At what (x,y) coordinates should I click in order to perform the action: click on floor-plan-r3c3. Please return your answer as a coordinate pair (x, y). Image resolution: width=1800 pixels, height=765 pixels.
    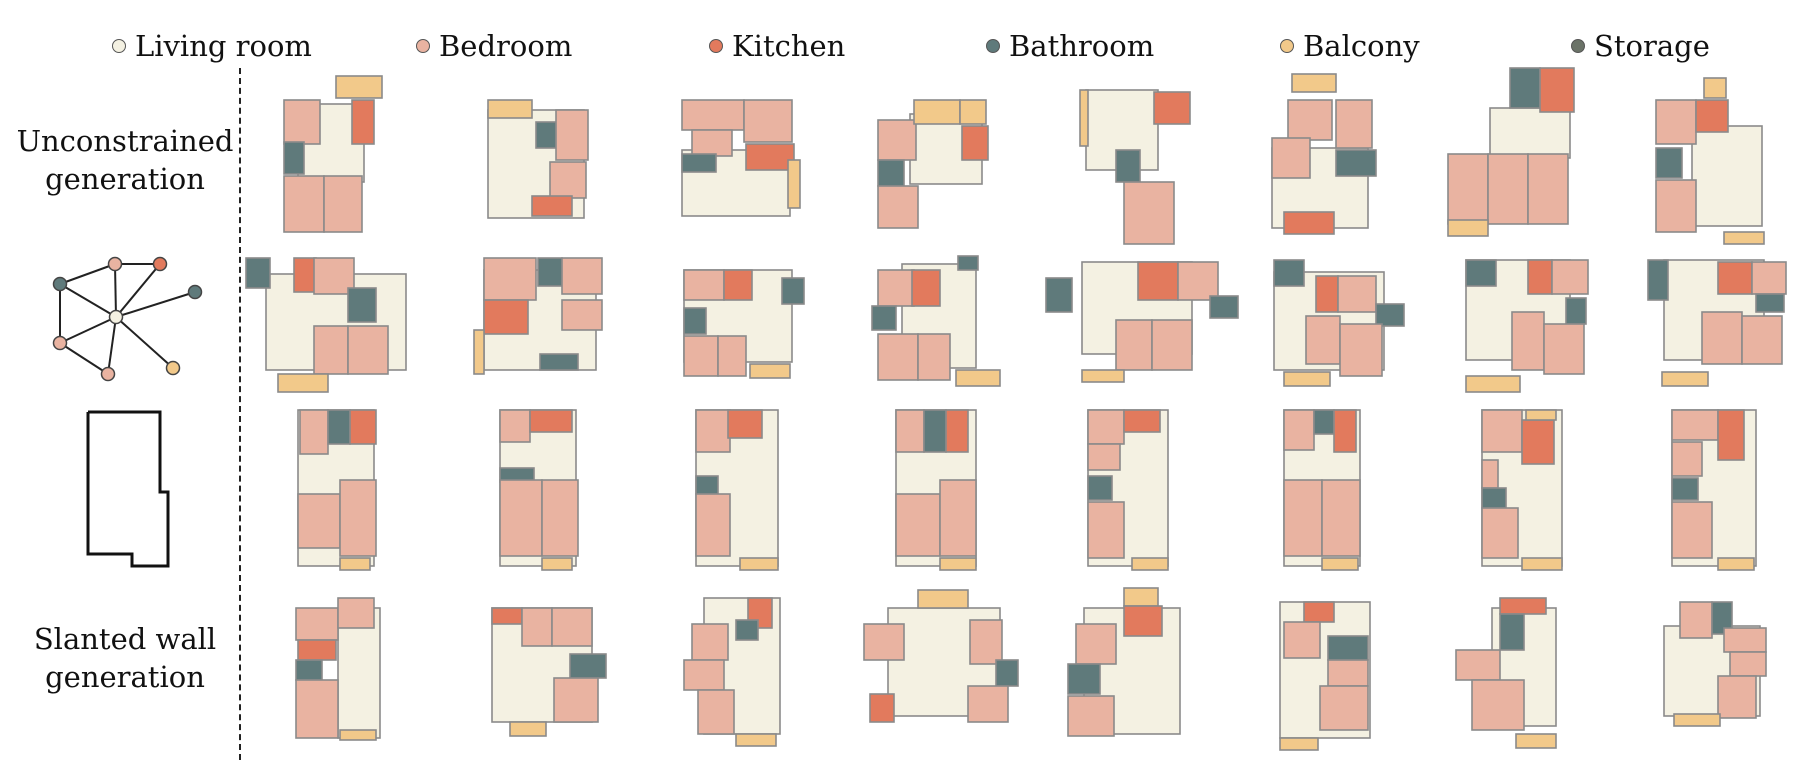
    Looking at the image, I should click on (737, 490).